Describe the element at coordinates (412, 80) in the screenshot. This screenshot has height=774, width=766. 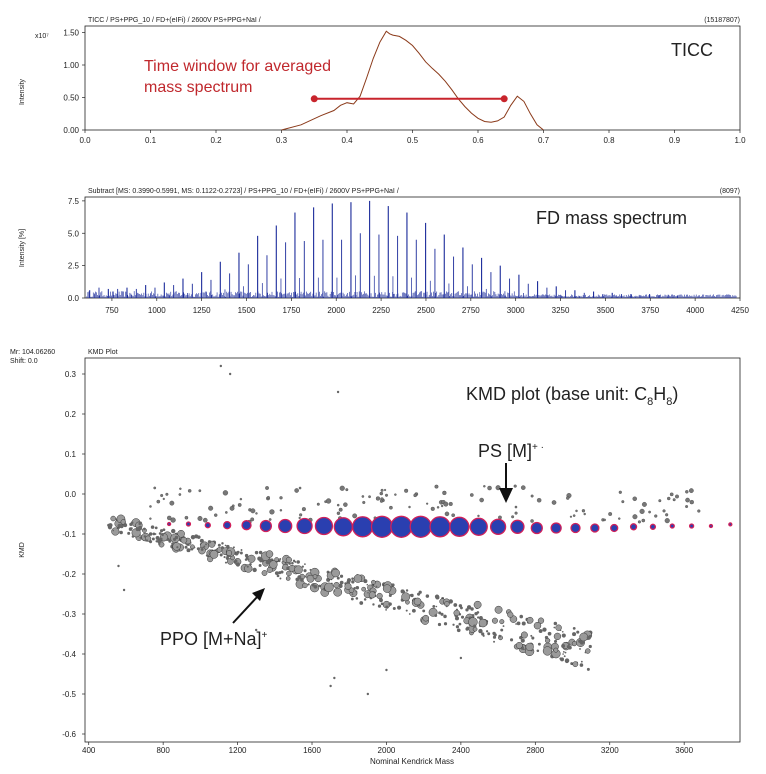
I see `ticc-curve` at that location.